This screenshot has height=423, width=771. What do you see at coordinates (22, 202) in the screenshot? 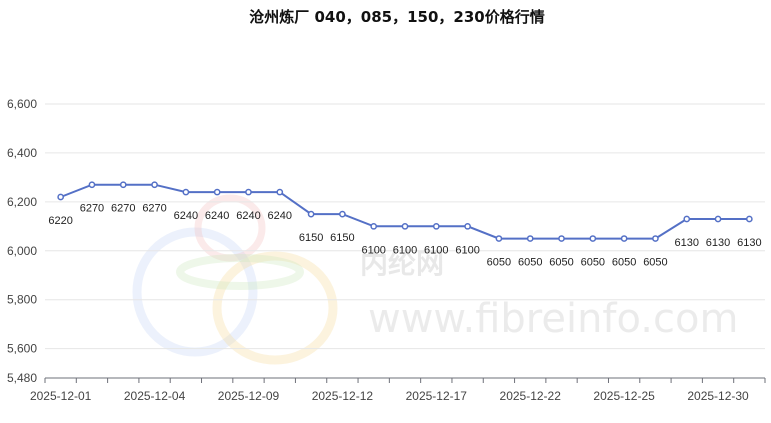
I see `y-tick-label: 6,200` at bounding box center [22, 202].